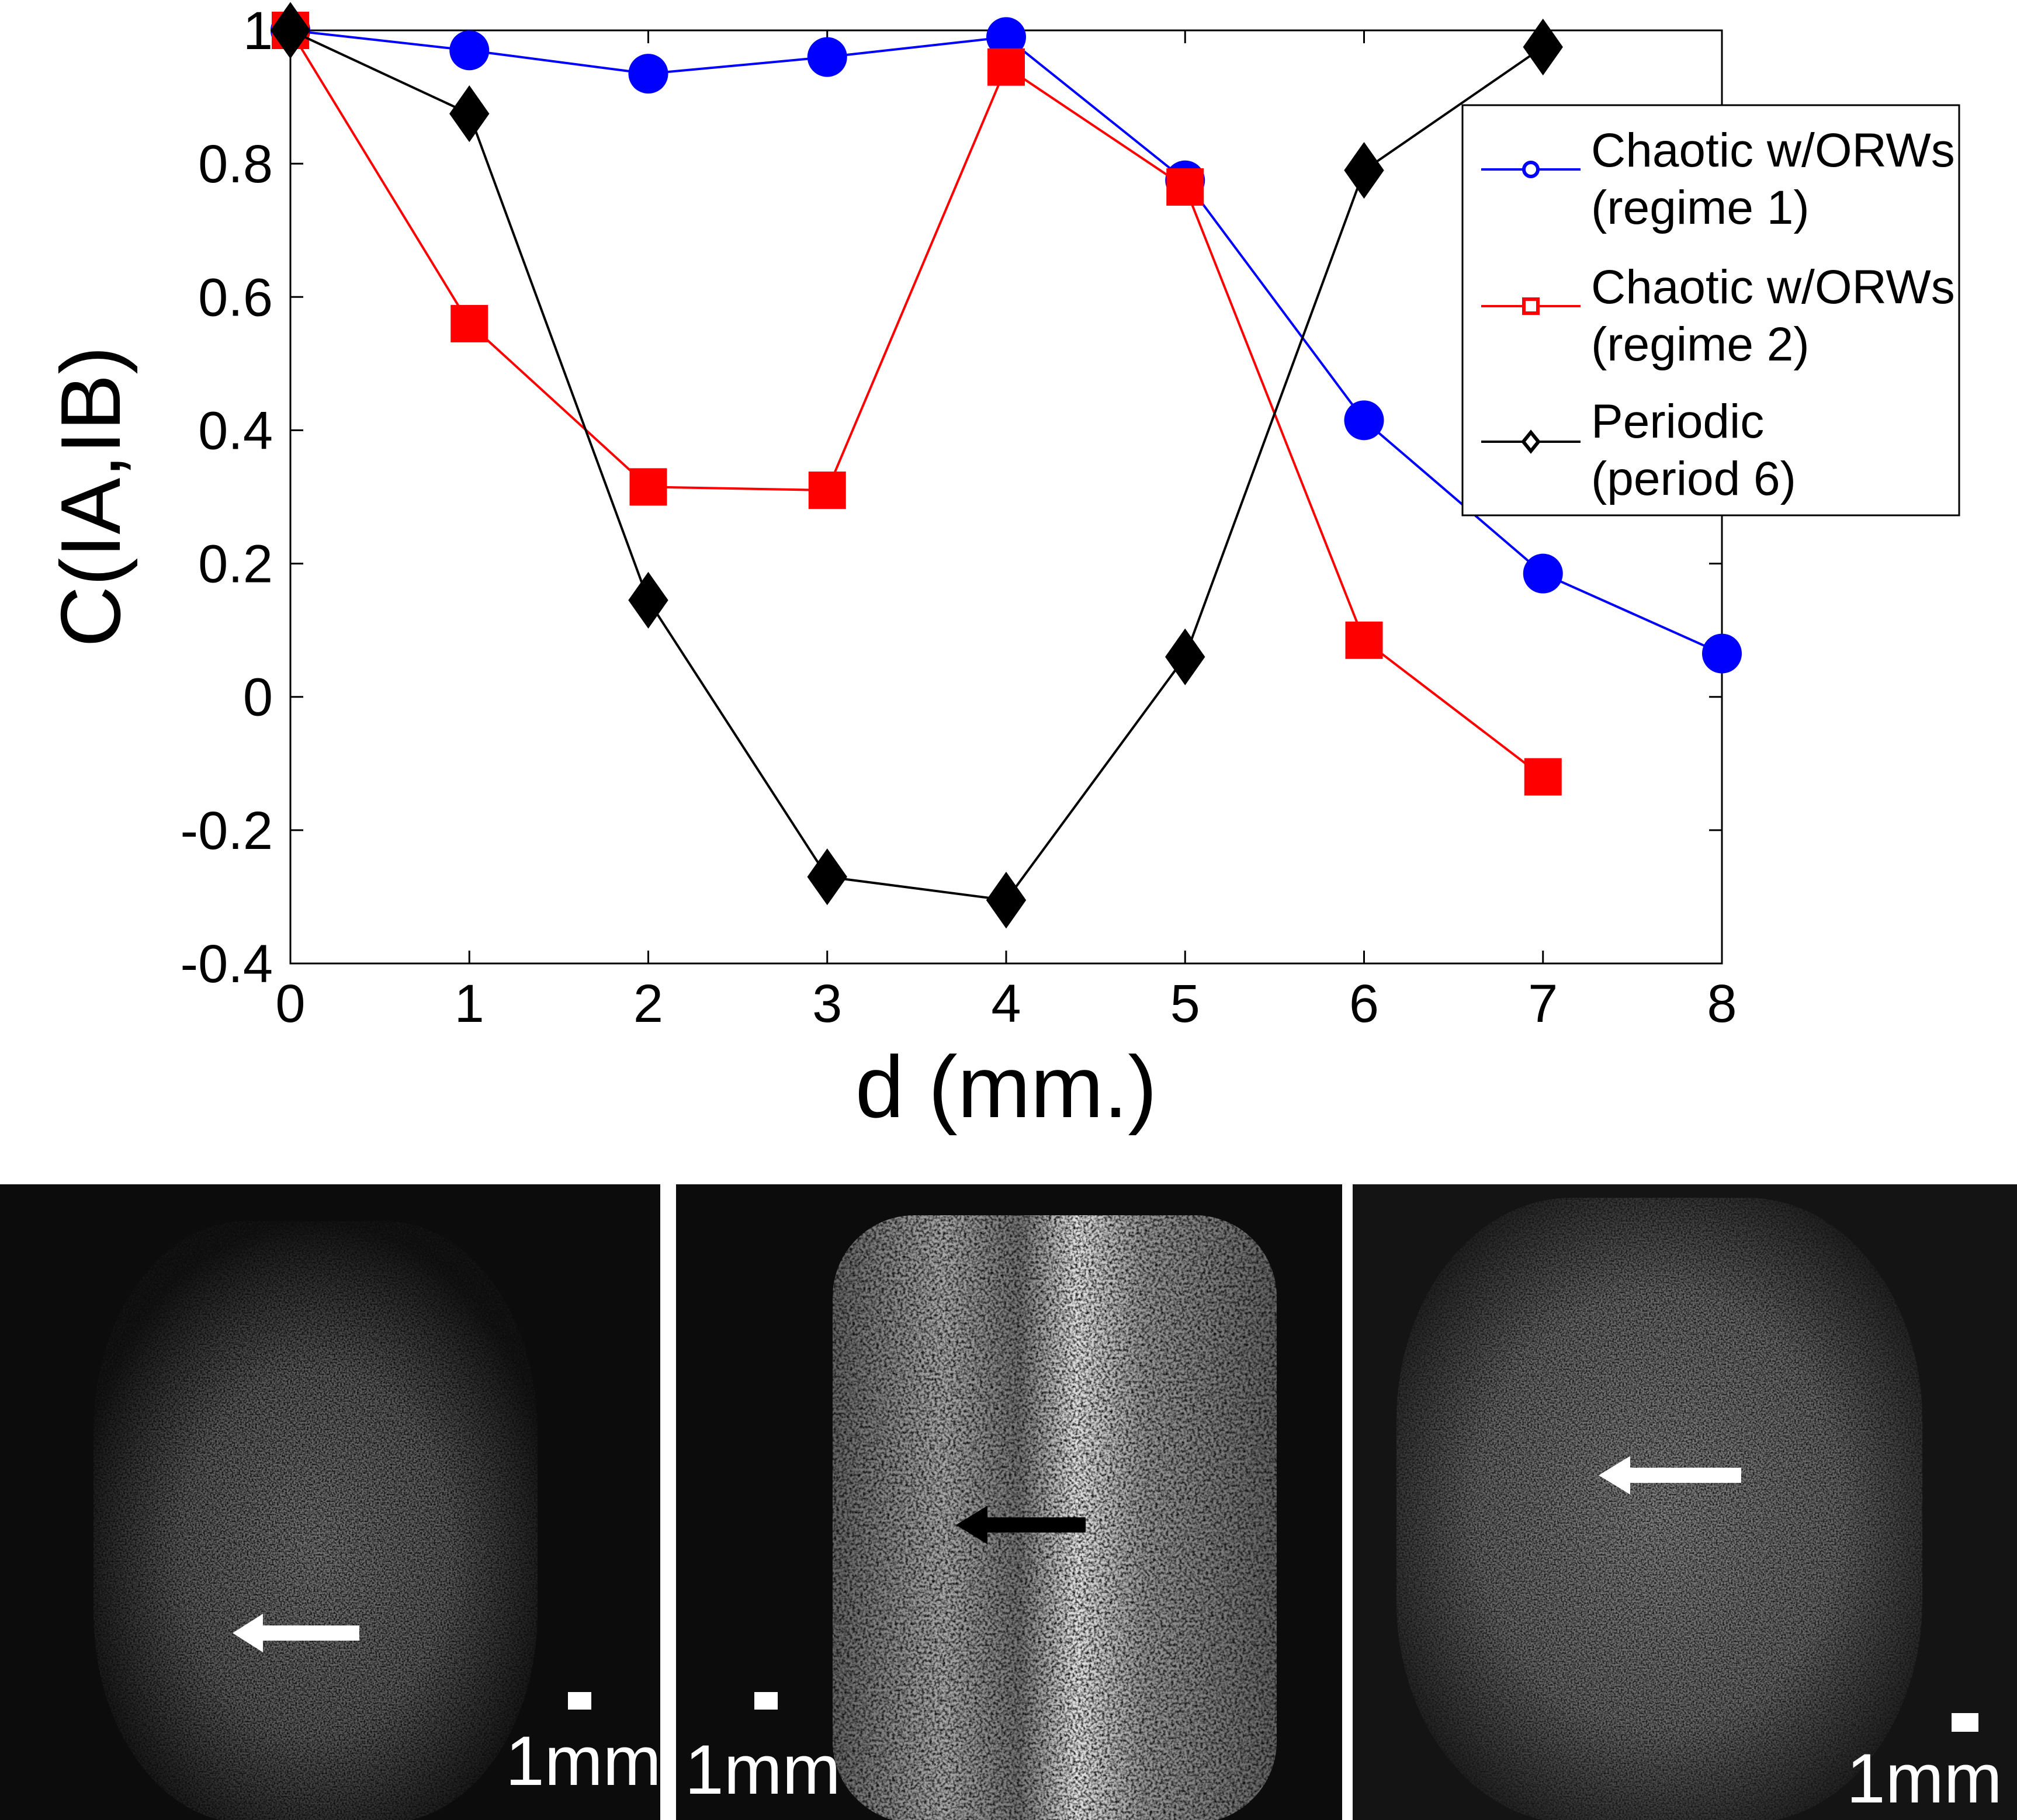 This screenshot has width=2017, height=1820. Describe the element at coordinates (290, 1004) in the screenshot. I see `x-tick-label: 0` at that location.